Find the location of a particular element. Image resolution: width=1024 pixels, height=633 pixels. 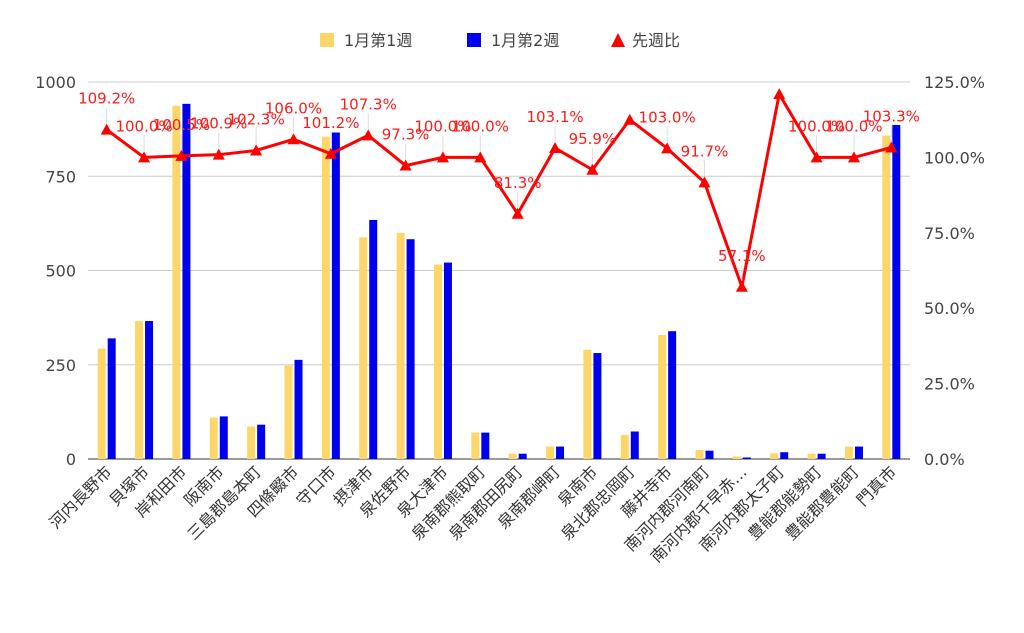

legend-label-week1: 1月第1週 is located at coordinates (378, 40).